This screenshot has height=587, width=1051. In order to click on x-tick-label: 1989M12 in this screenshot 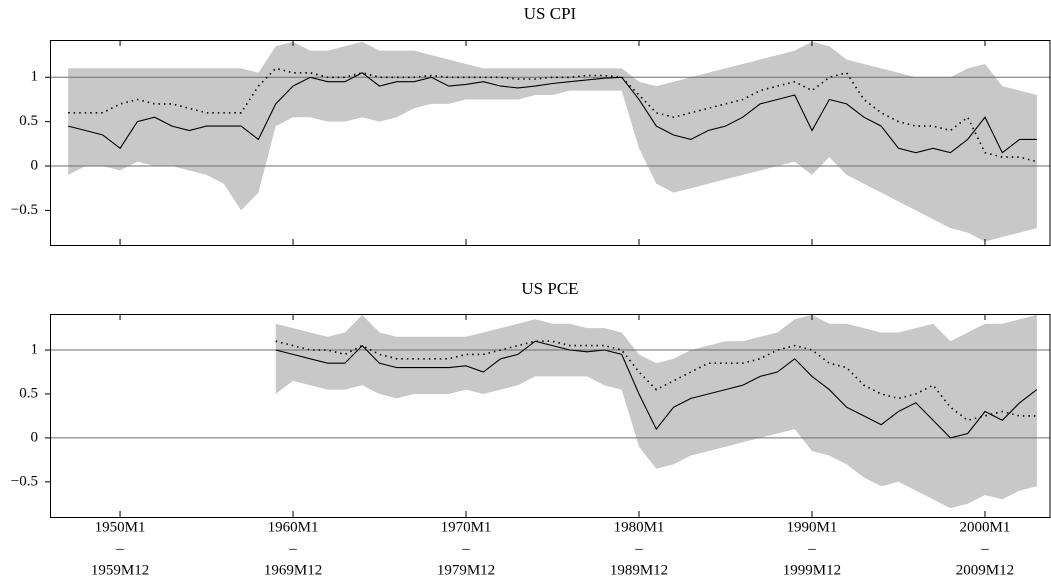, I will do `click(639, 570)`.